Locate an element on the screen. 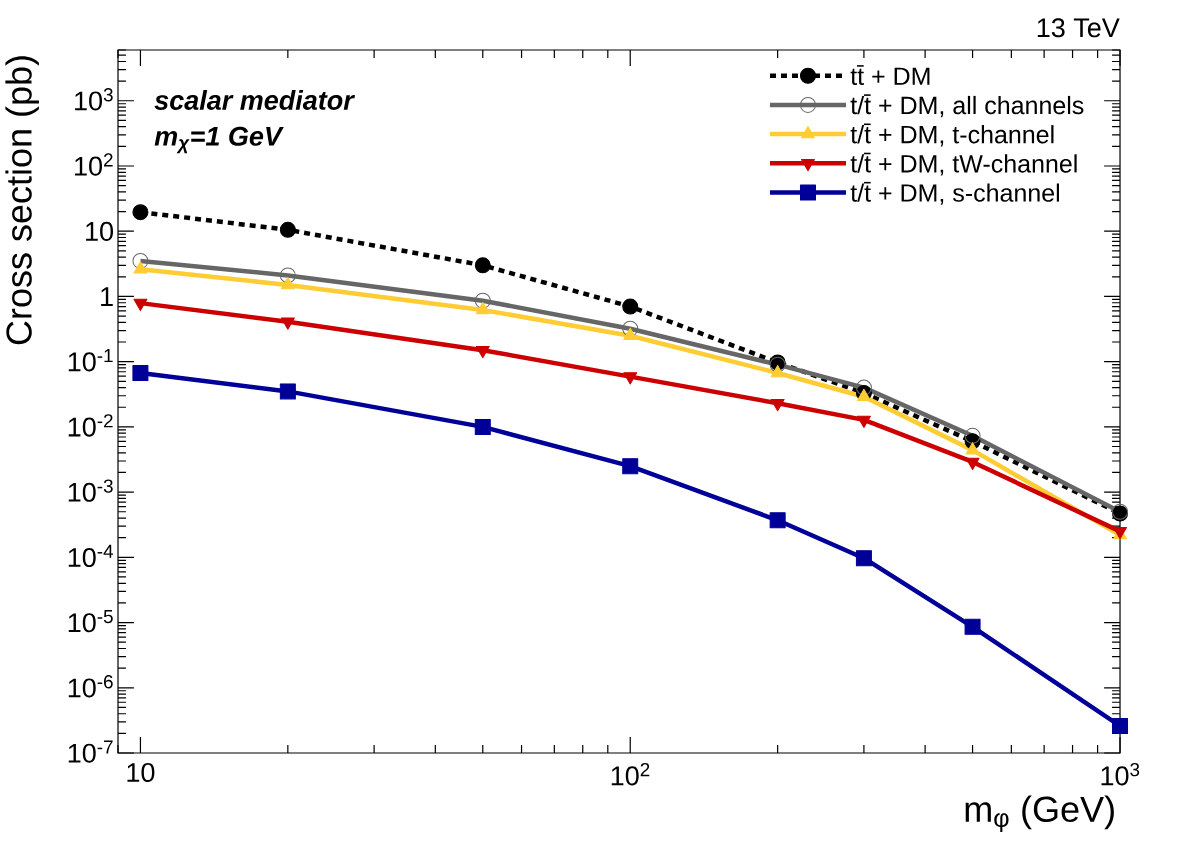 The image size is (1182, 848). y-tick-label: 10$^{-4}$ is located at coordinates (91, 556).